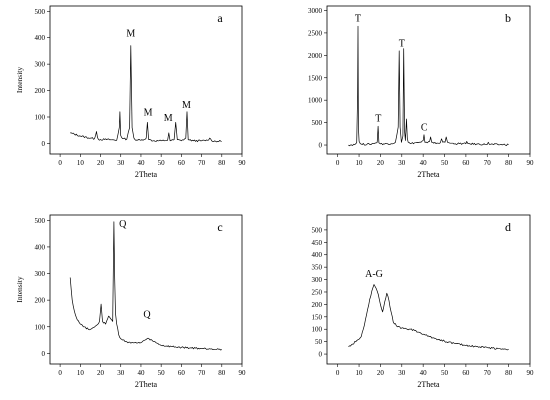  Describe the element at coordinates (374, 274) in the screenshot. I see `peak-annotation: A-G` at that location.